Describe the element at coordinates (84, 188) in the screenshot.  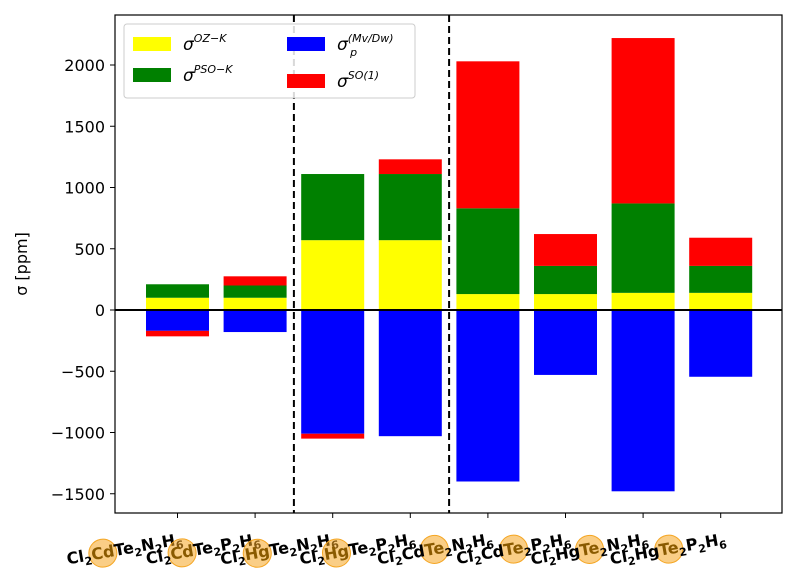
I see `y-tick-label: 1000` at that location.